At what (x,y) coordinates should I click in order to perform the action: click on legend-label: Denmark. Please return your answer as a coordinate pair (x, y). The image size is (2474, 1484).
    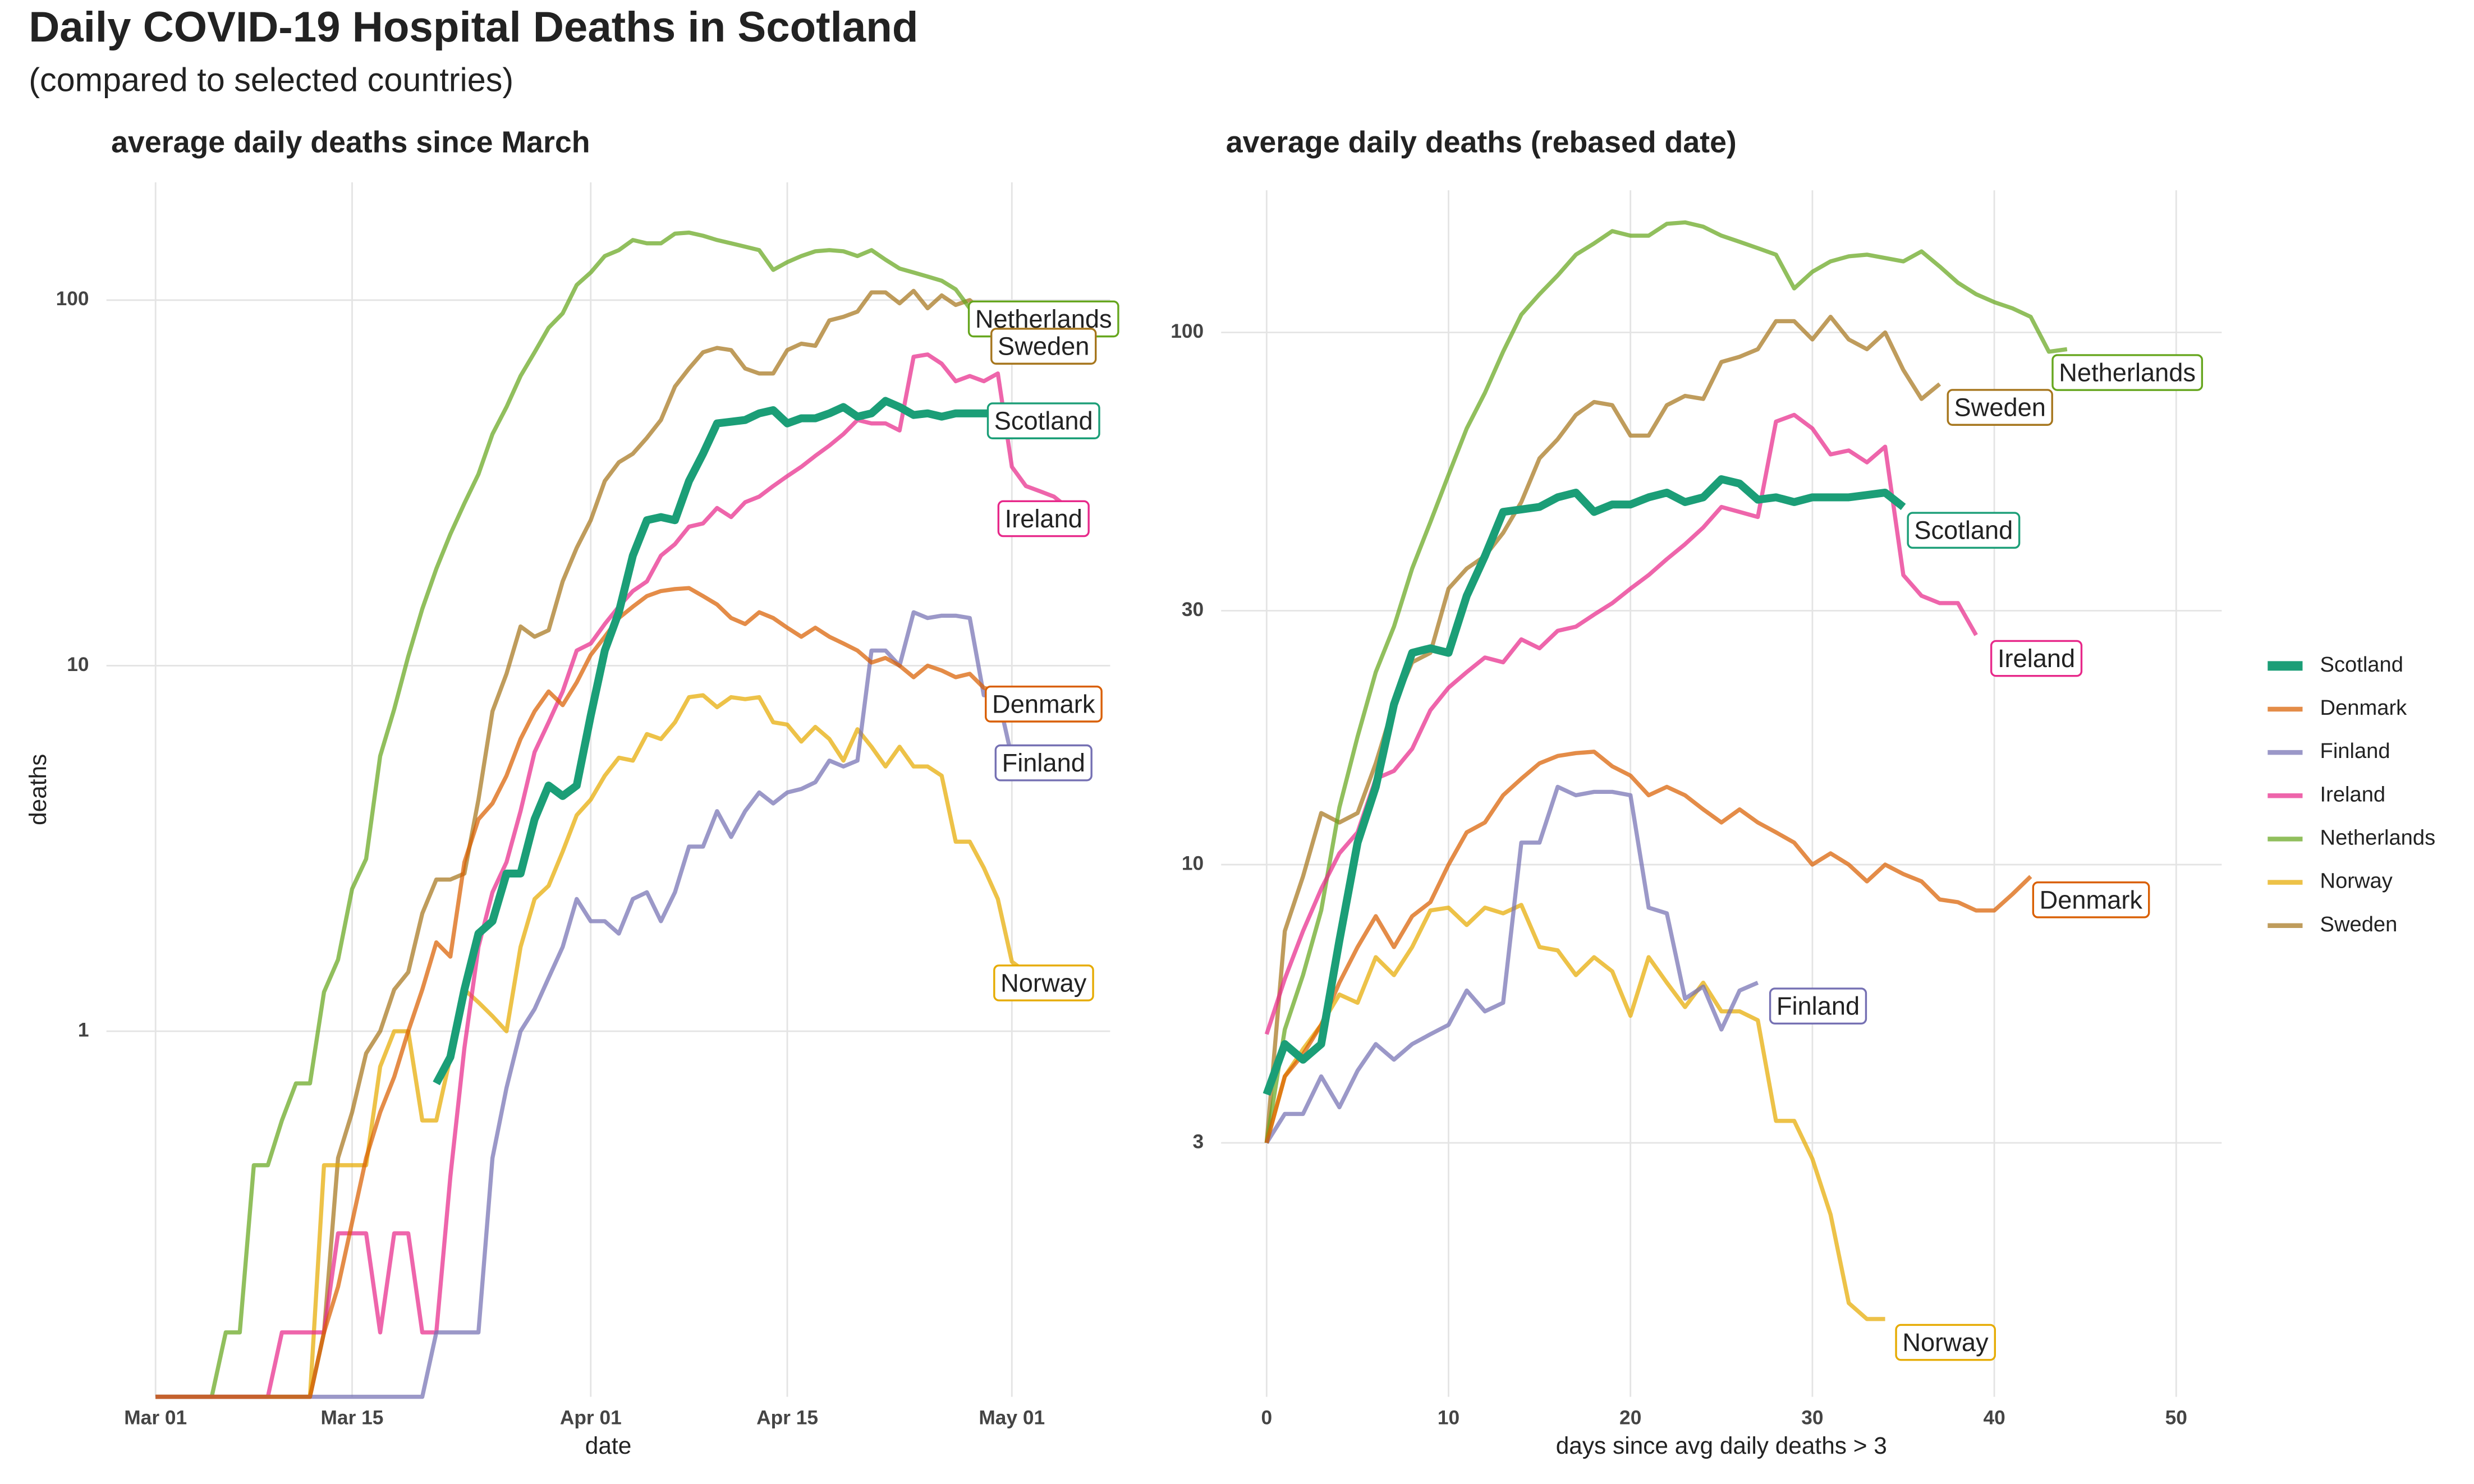
    Looking at the image, I should click on (2364, 708).